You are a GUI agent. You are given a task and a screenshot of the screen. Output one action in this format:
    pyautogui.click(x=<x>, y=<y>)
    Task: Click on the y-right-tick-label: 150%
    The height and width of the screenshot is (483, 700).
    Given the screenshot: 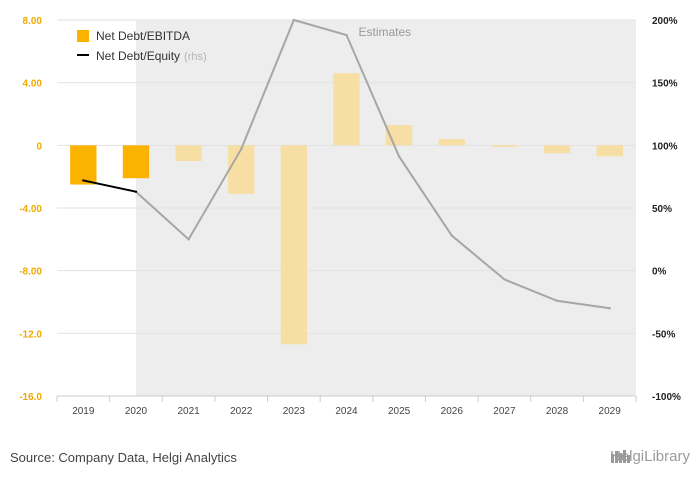 What is the action you would take?
    pyautogui.click(x=665, y=84)
    